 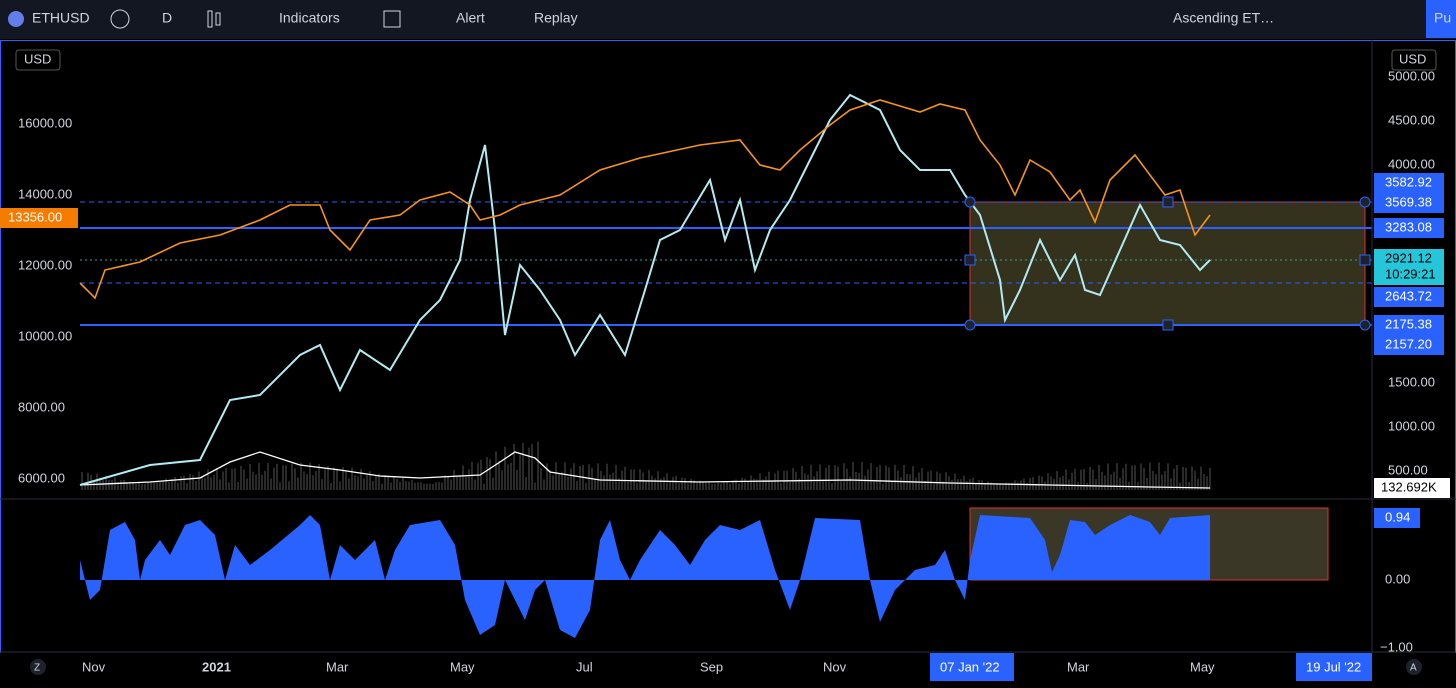 I want to click on time-axis, so click(x=728, y=668).